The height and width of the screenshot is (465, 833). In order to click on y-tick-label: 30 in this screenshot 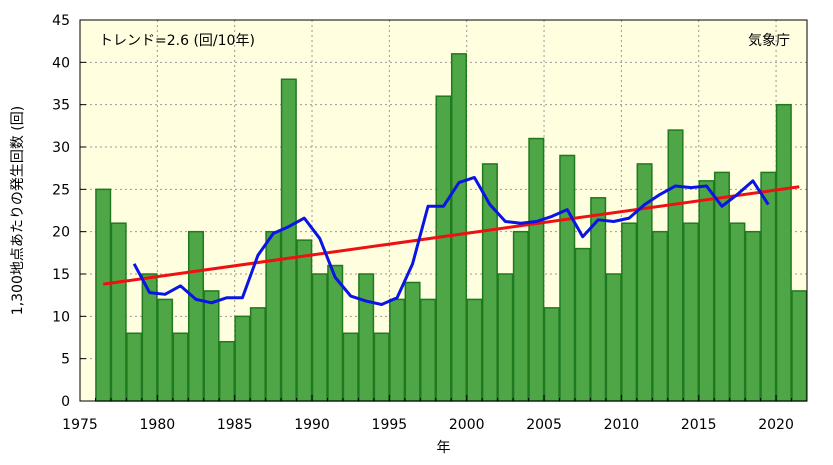, I will do `click(61, 148)`.